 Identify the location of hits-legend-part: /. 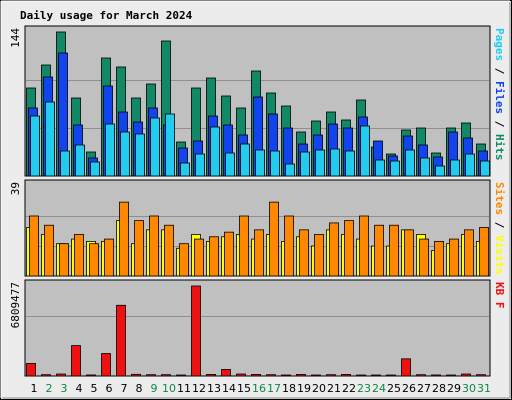
(499, 71).